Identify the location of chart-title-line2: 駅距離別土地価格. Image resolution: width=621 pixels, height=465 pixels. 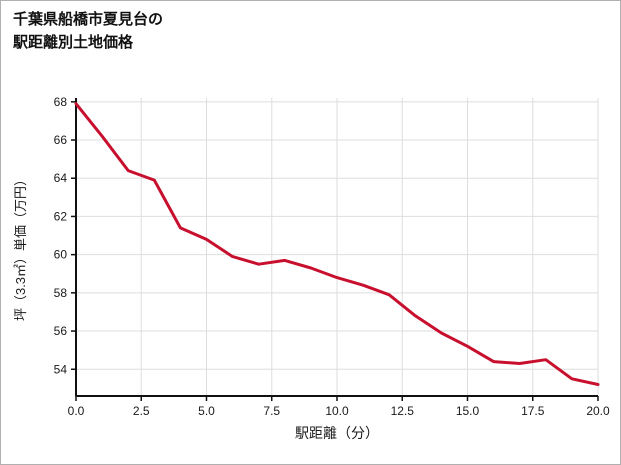
(73, 42).